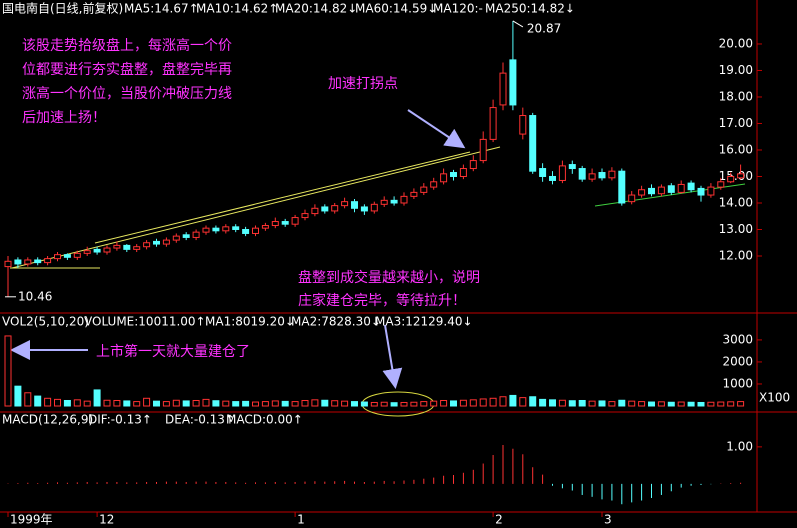  What do you see at coordinates (774, 398) in the screenshot?
I see `unit-label: X100` at bounding box center [774, 398].